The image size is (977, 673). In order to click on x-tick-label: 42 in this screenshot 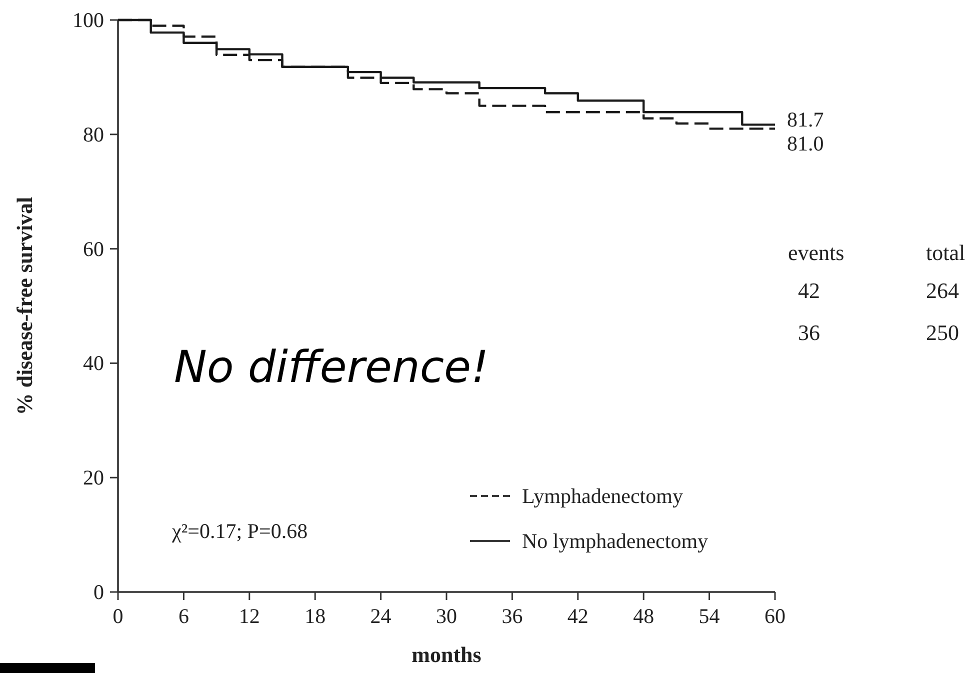, I will do `click(577, 616)`.